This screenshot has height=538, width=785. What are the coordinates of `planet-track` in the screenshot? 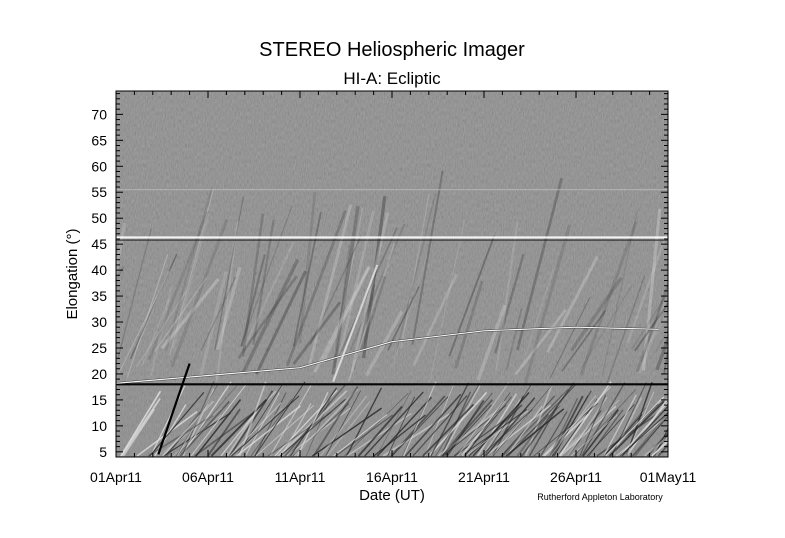 It's located at (387, 355).